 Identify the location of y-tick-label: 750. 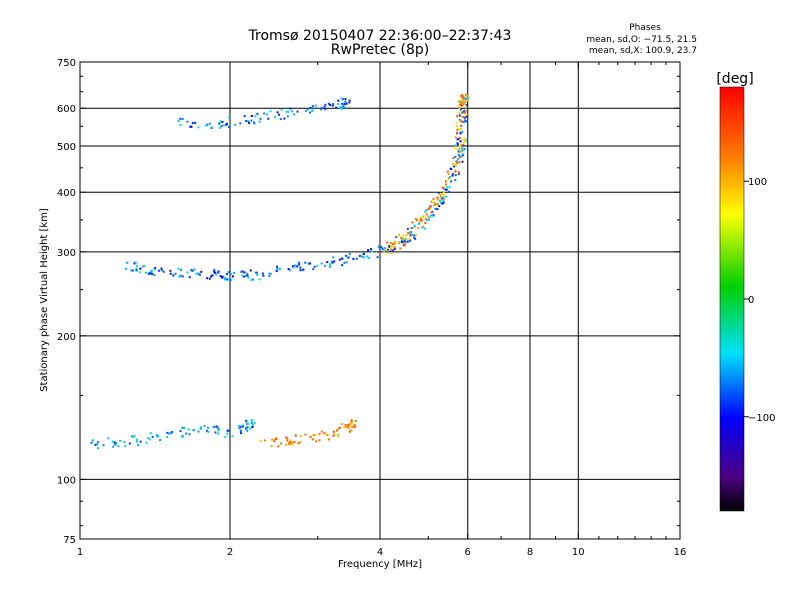
(66, 63).